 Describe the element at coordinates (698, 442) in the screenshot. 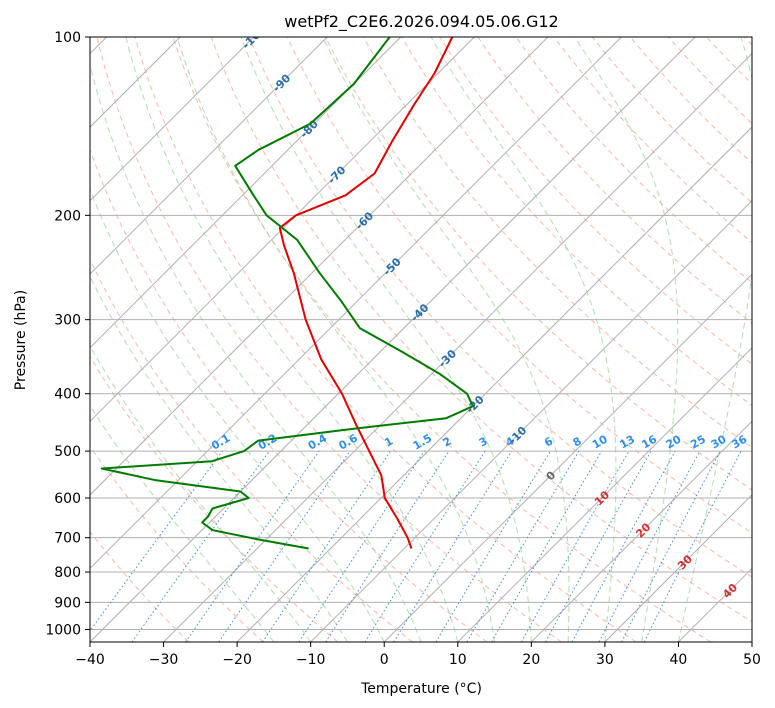

I see `mixing-ratio-label: 25` at that location.